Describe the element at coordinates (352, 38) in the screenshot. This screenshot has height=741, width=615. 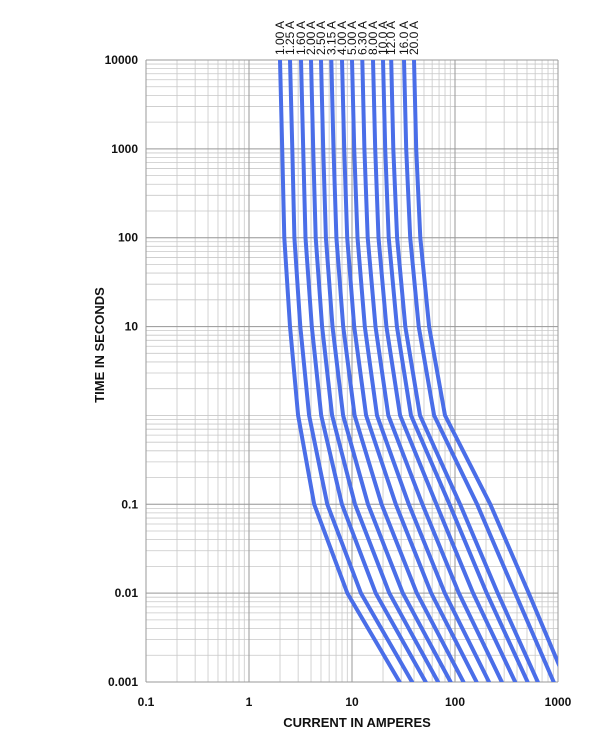
I see `legend-label: 5.00 A` at that location.